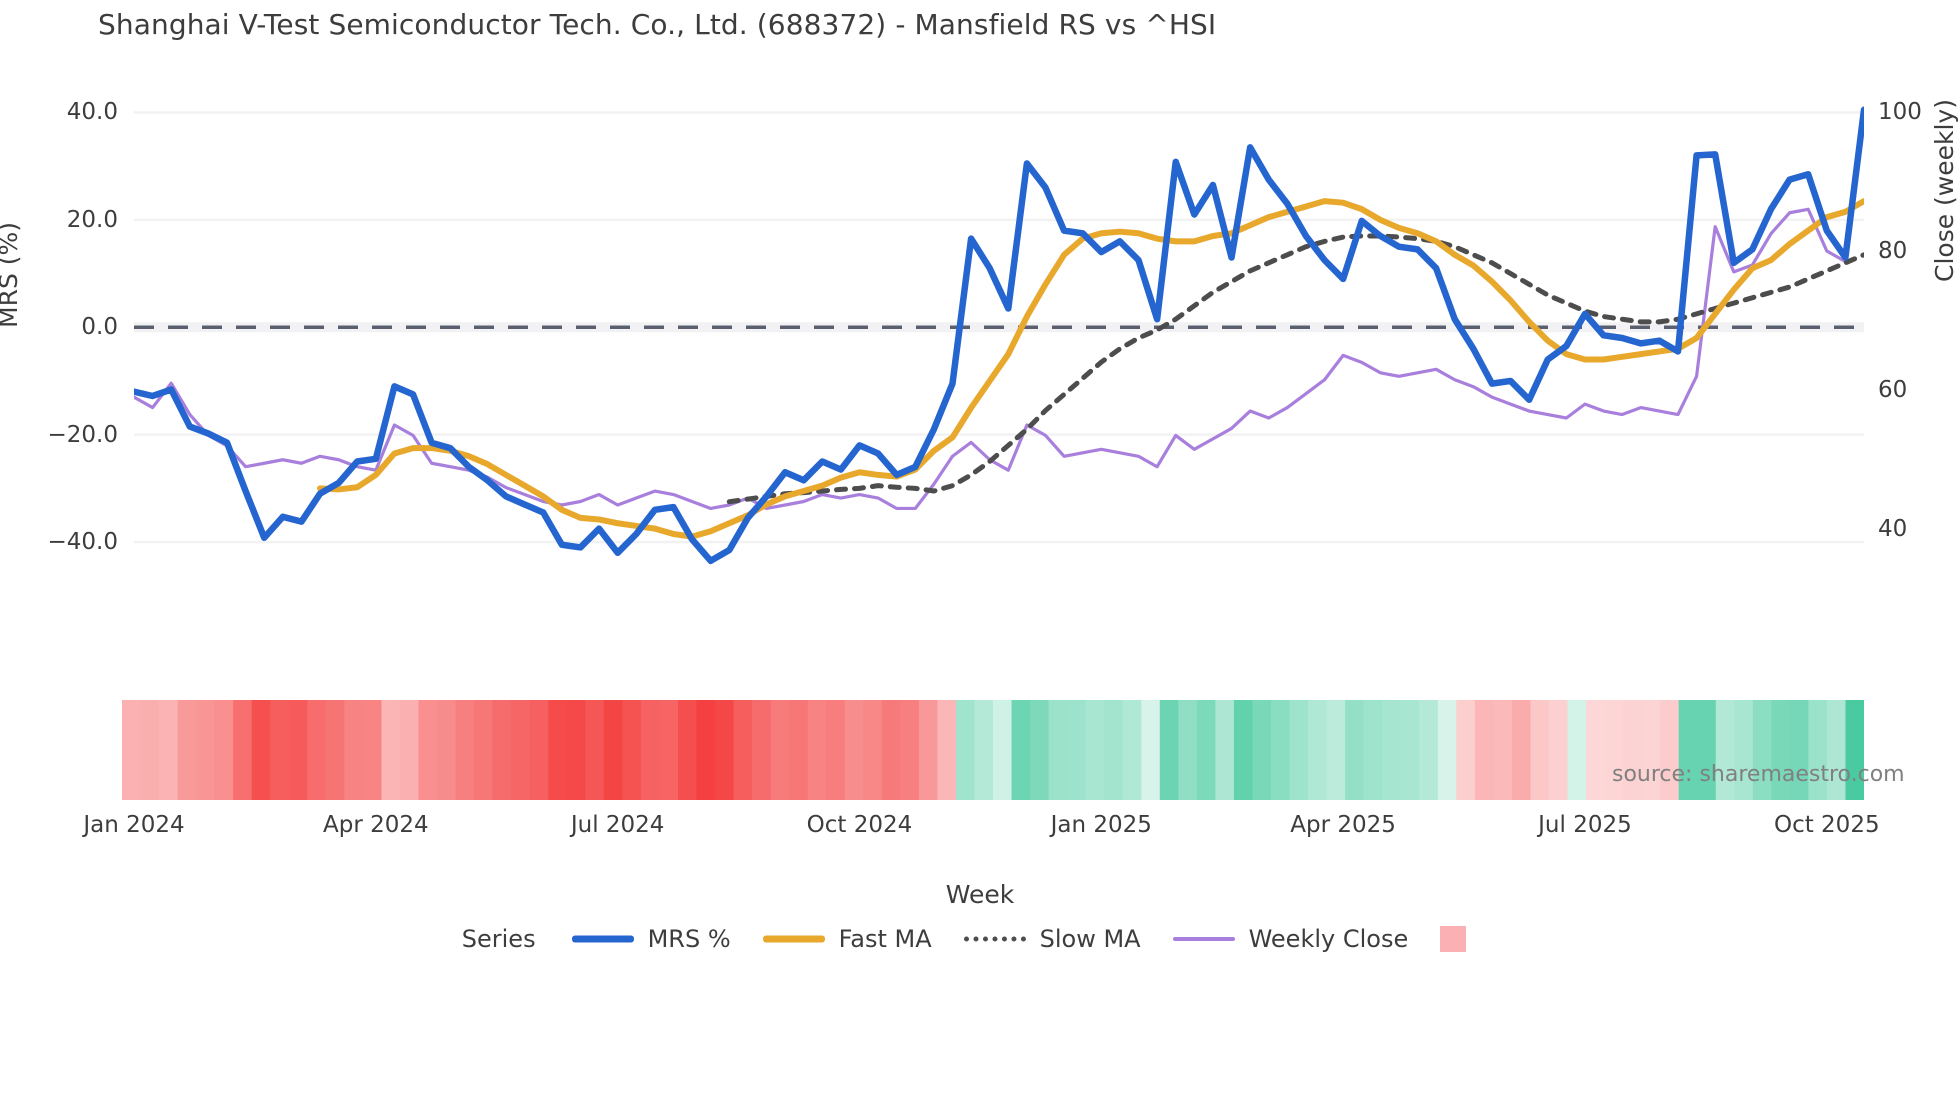 Image resolution: width=1960 pixels, height=1102 pixels. What do you see at coordinates (859, 825) in the screenshot?
I see `x-axis-tick: Oct 2024` at bounding box center [859, 825].